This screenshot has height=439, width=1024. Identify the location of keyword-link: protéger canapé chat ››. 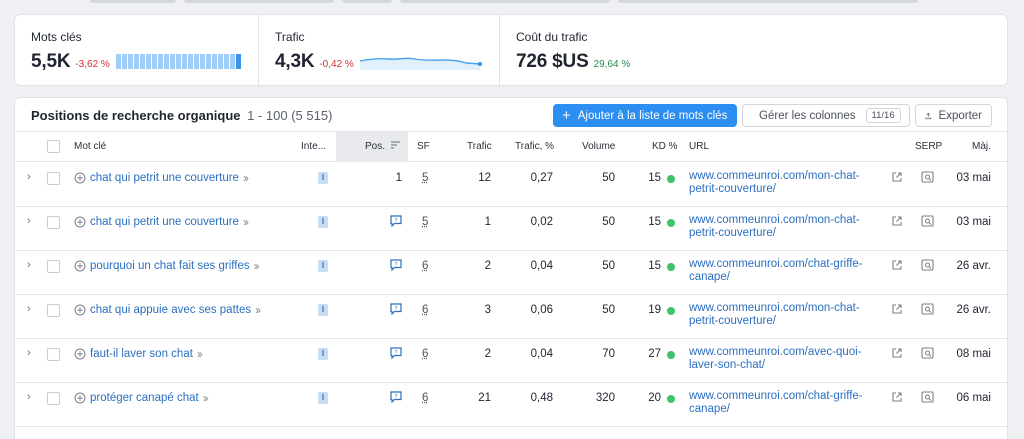
(141, 398).